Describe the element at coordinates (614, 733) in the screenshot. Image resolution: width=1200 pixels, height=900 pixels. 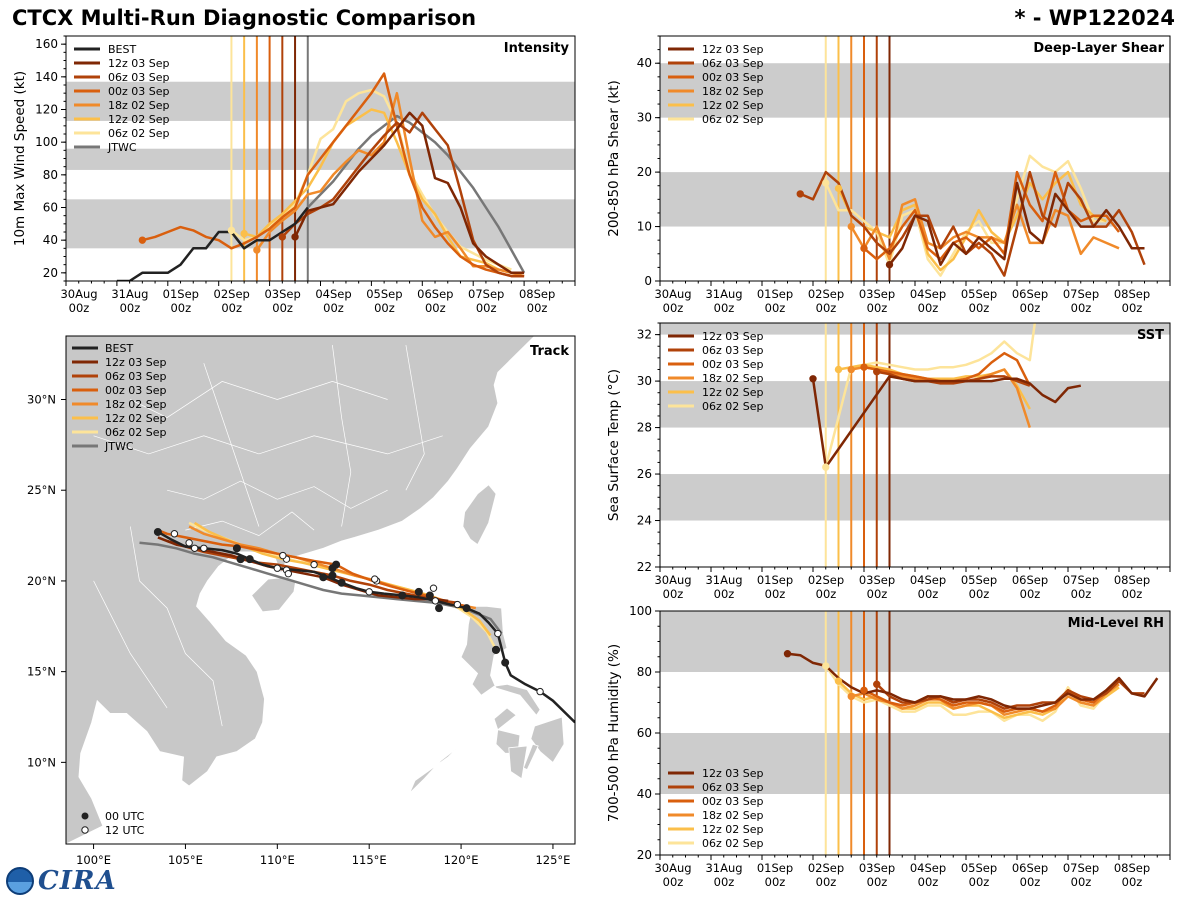
I see `y-axis-label: 700-500 hPa Humidity (%)` at that location.